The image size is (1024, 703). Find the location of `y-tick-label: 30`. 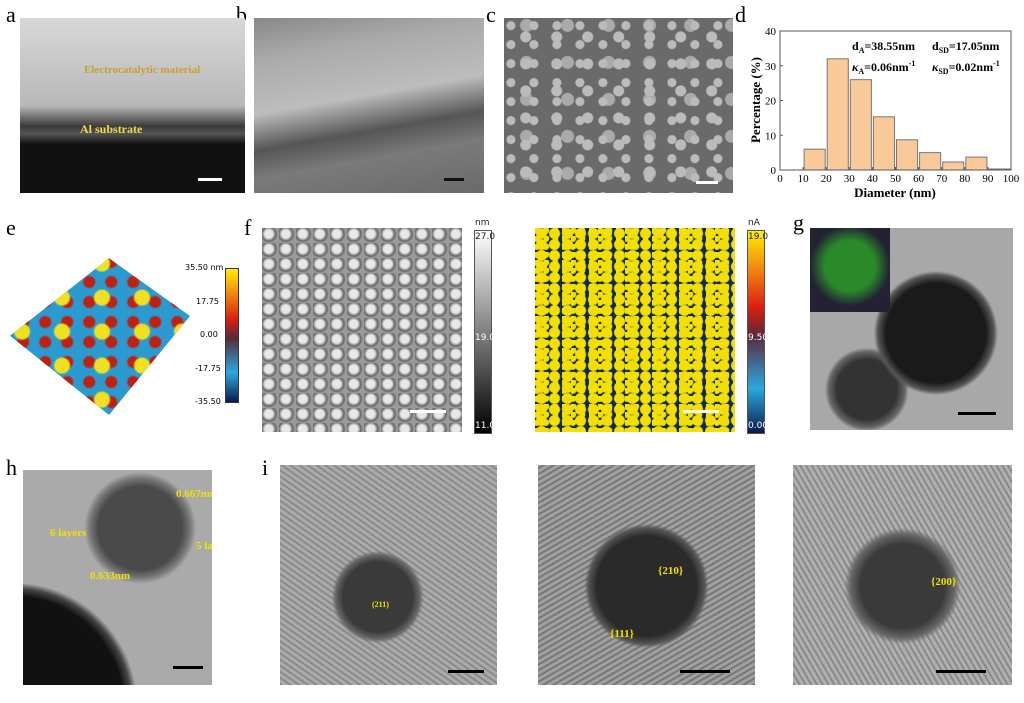

y-tick-label: 30 is located at coordinates (771, 67).